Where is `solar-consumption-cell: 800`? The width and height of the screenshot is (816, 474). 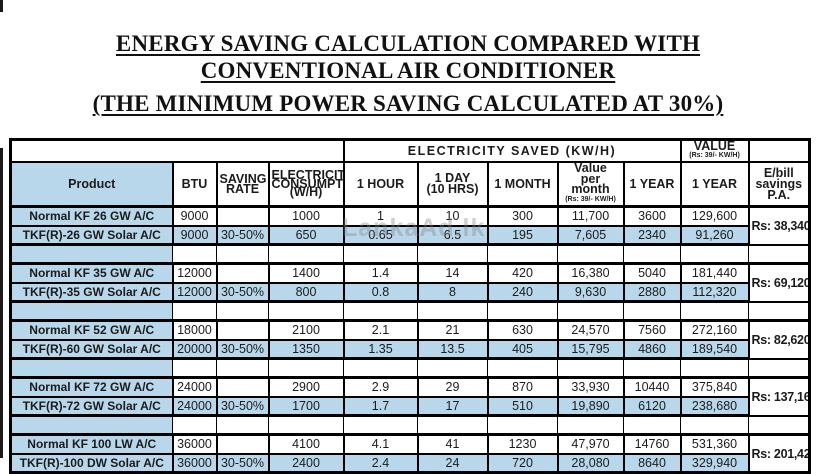
solar-consumption-cell: 800 is located at coordinates (306, 292).